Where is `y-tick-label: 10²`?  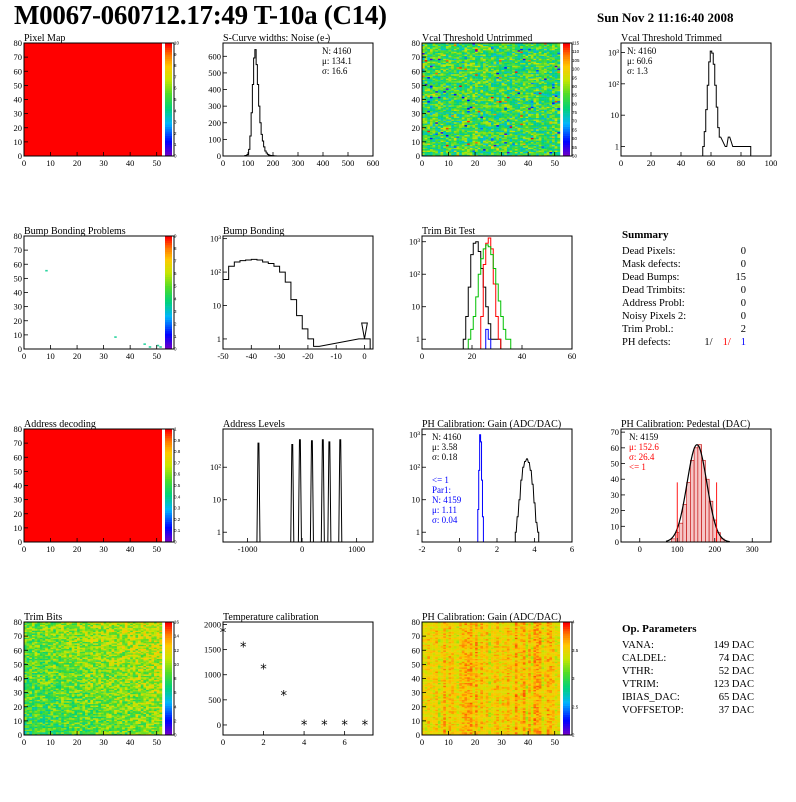 y-tick-label: 10² is located at coordinates (216, 272).